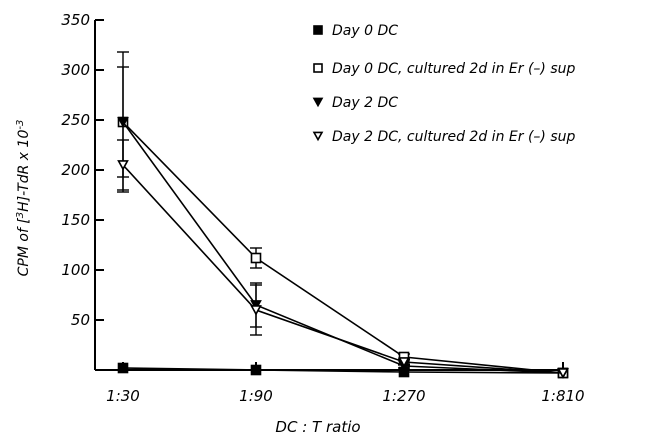 The width and height of the screenshot is (650, 441). What do you see at coordinates (317, 427) in the screenshot?
I see `x-axis-label: DC : T ratio` at bounding box center [317, 427].